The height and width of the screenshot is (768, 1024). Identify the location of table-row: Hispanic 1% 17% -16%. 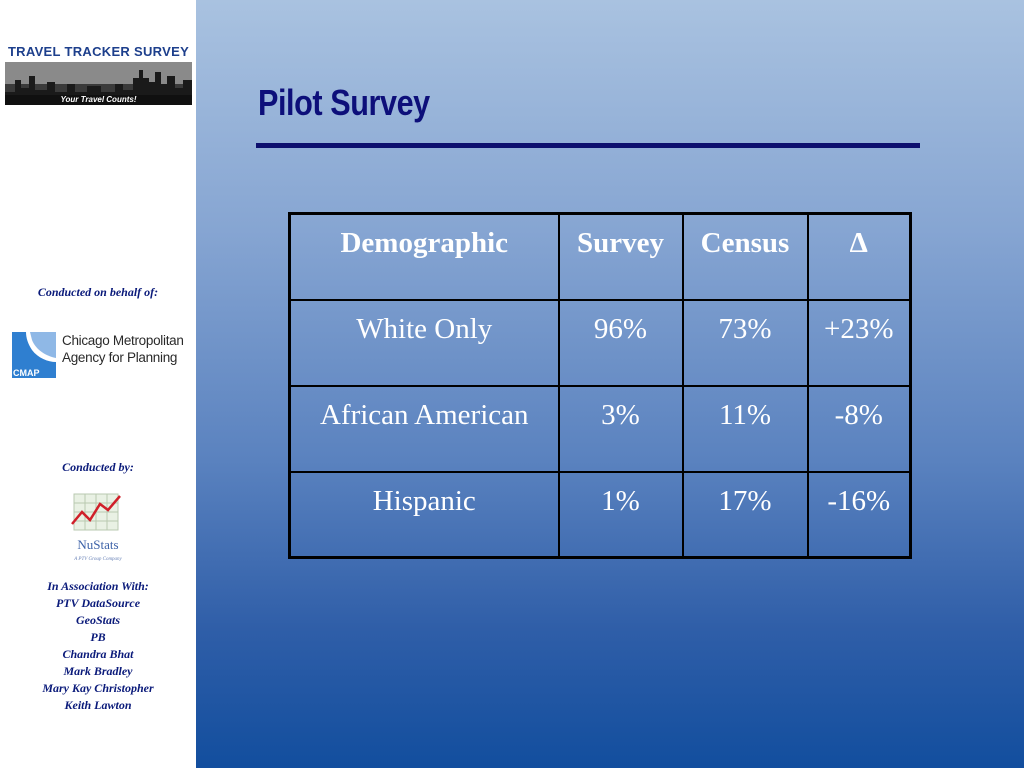
(600, 514).